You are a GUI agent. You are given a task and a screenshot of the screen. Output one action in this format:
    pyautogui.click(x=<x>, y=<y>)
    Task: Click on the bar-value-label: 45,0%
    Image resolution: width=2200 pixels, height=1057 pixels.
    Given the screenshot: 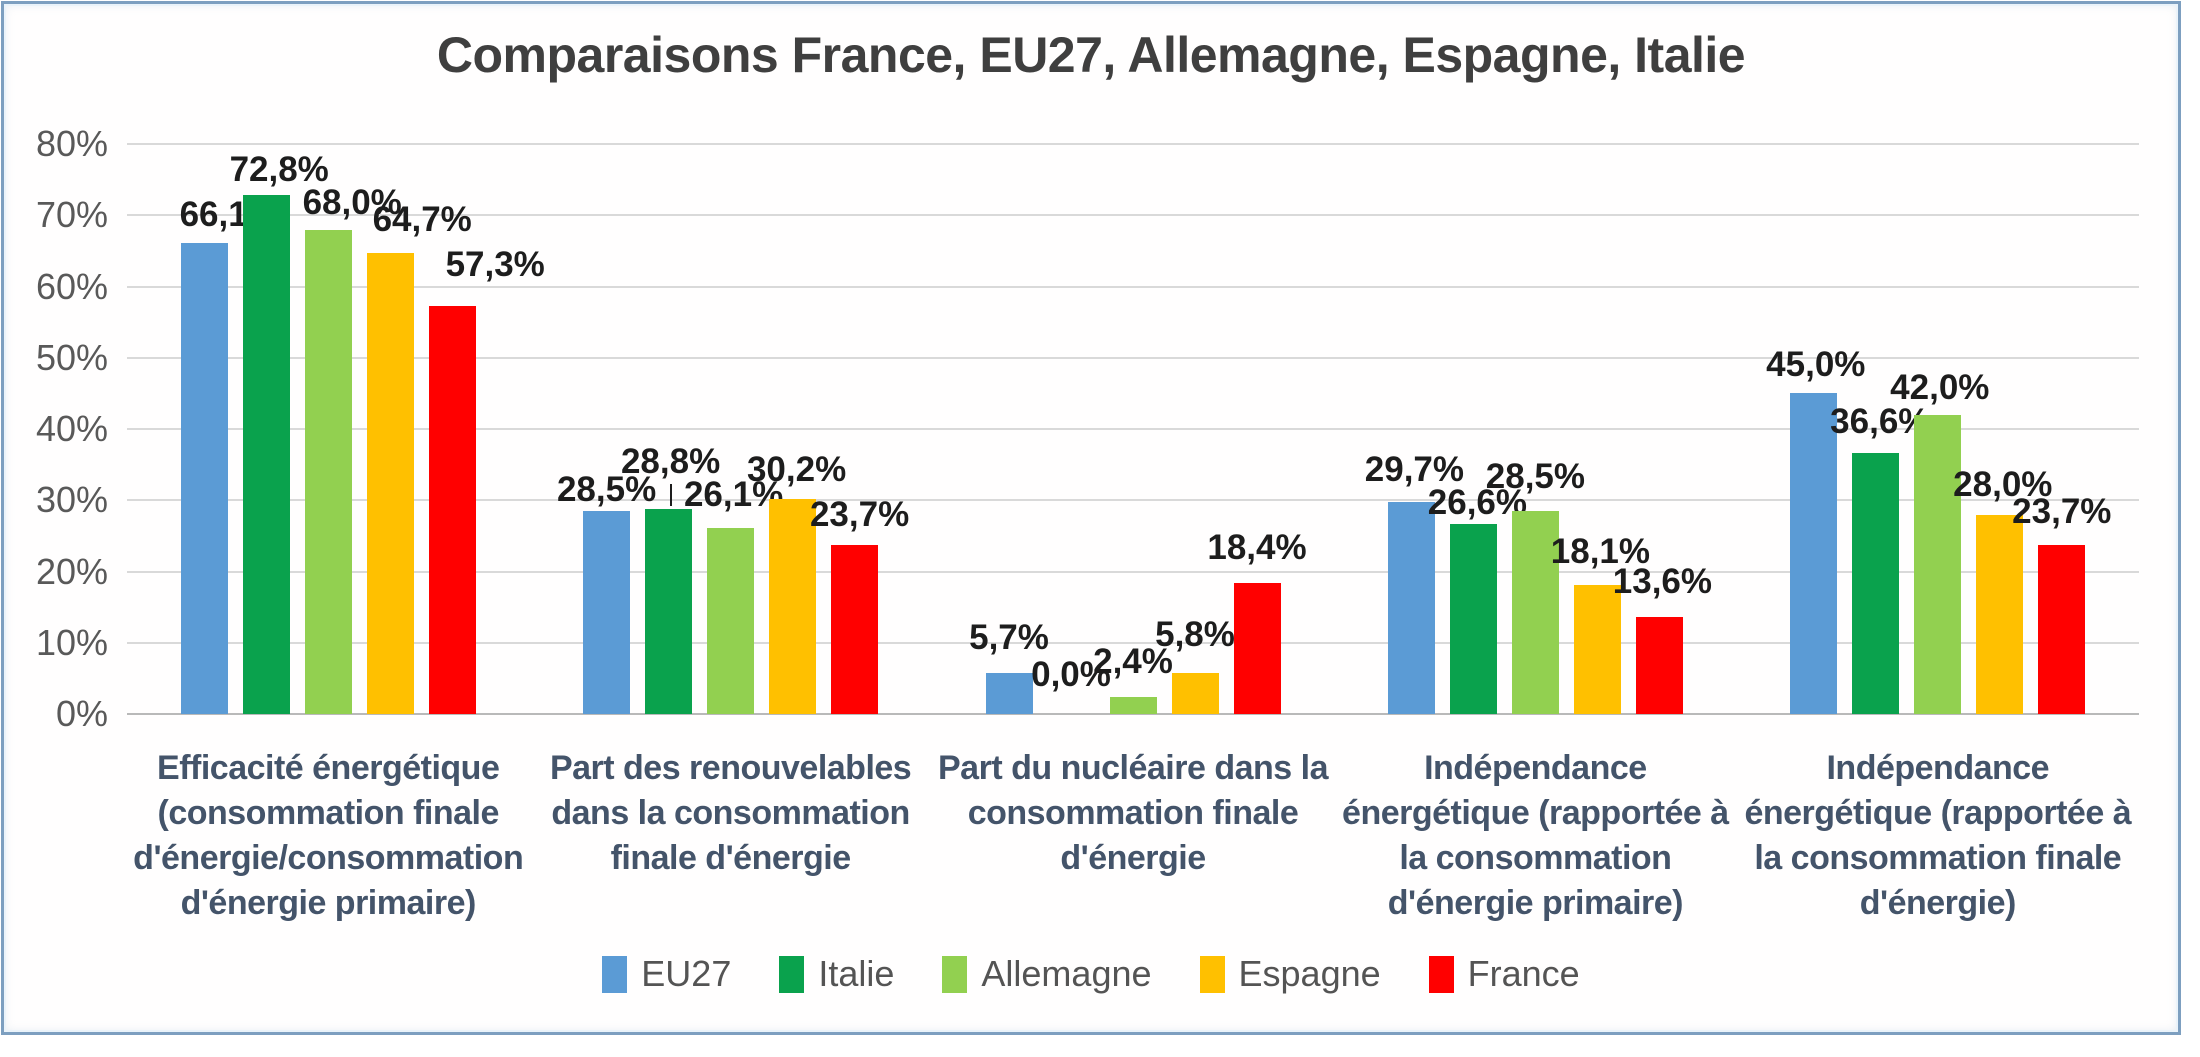 What is the action you would take?
    pyautogui.click(x=1816, y=365)
    